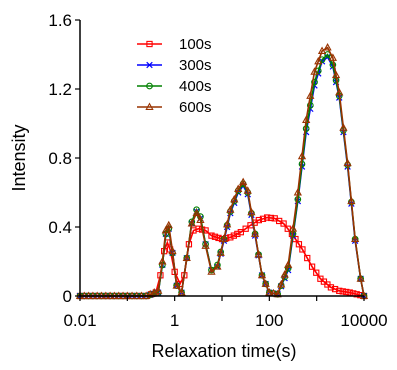 This screenshot has width=397, height=370. Describe the element at coordinates (174, 76) in the screenshot. I see `legend: 100s 300s 400s 600s` at that location.